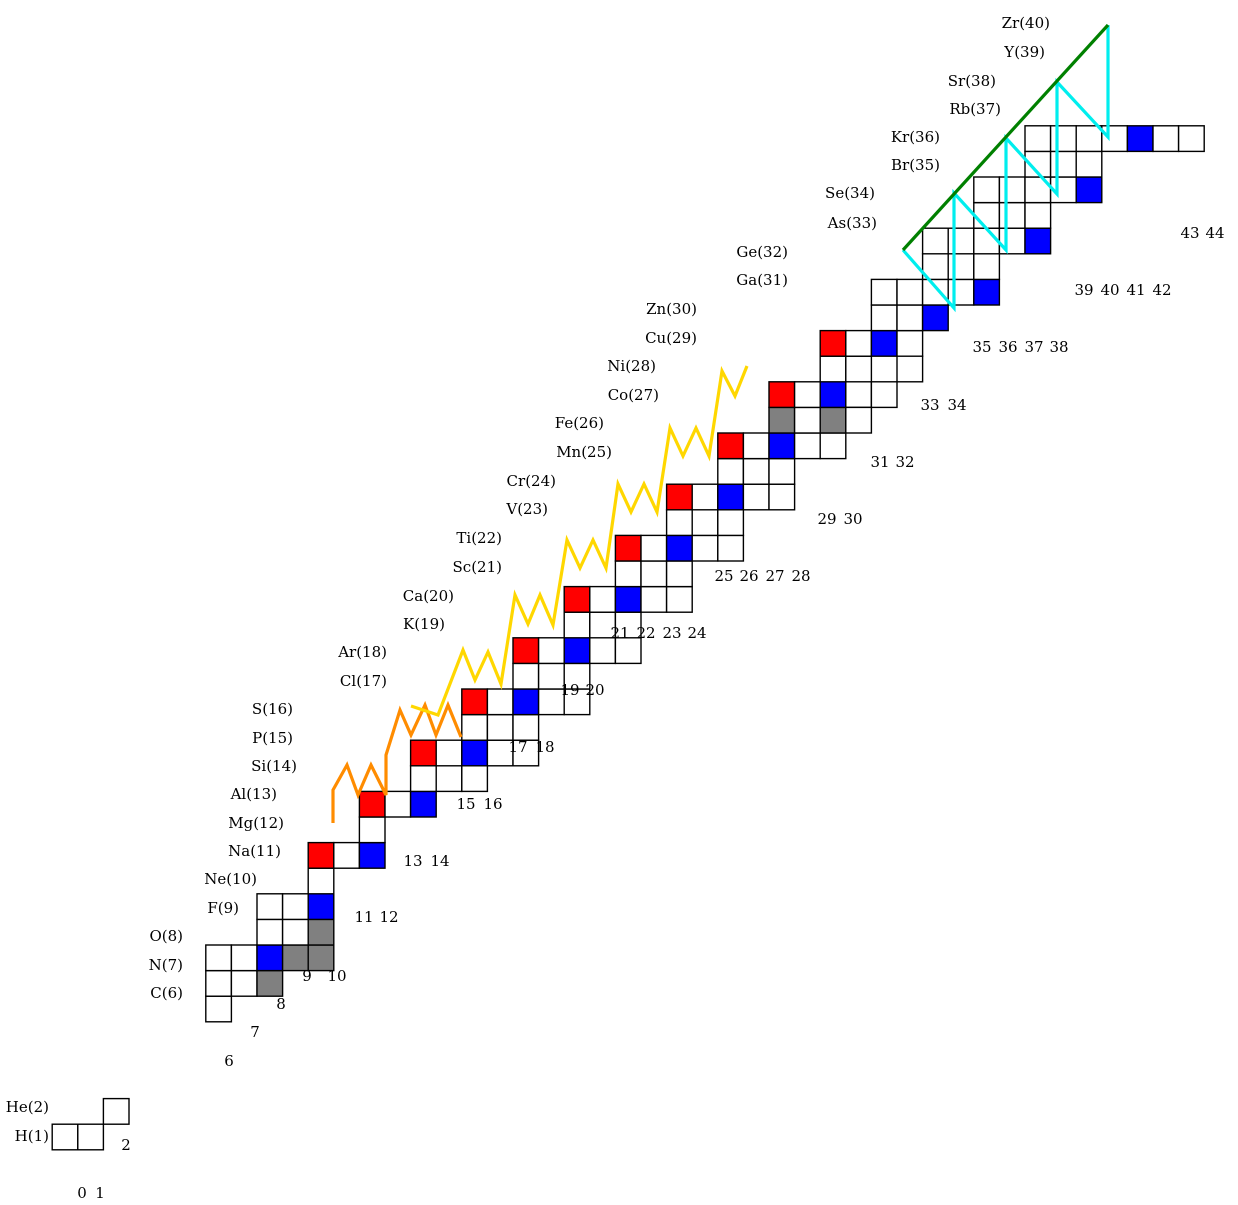 Image resolution: width=1238 pixels, height=1205 pixels. What do you see at coordinates (428, 596) in the screenshot?
I see `element-label: Ca(20)` at bounding box center [428, 596].